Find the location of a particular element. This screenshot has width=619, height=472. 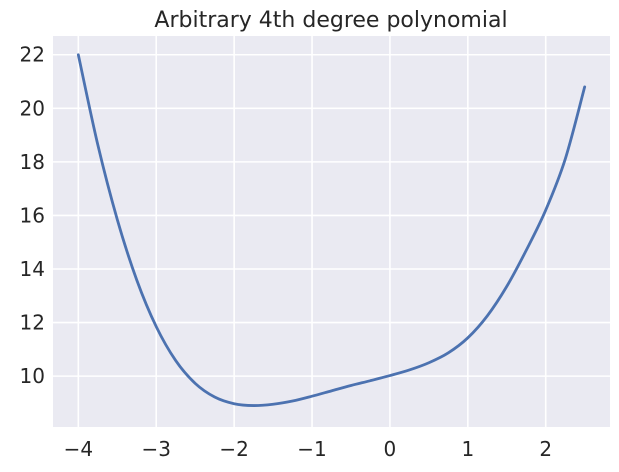

x-tick-label: 1 is located at coordinates (467, 449).